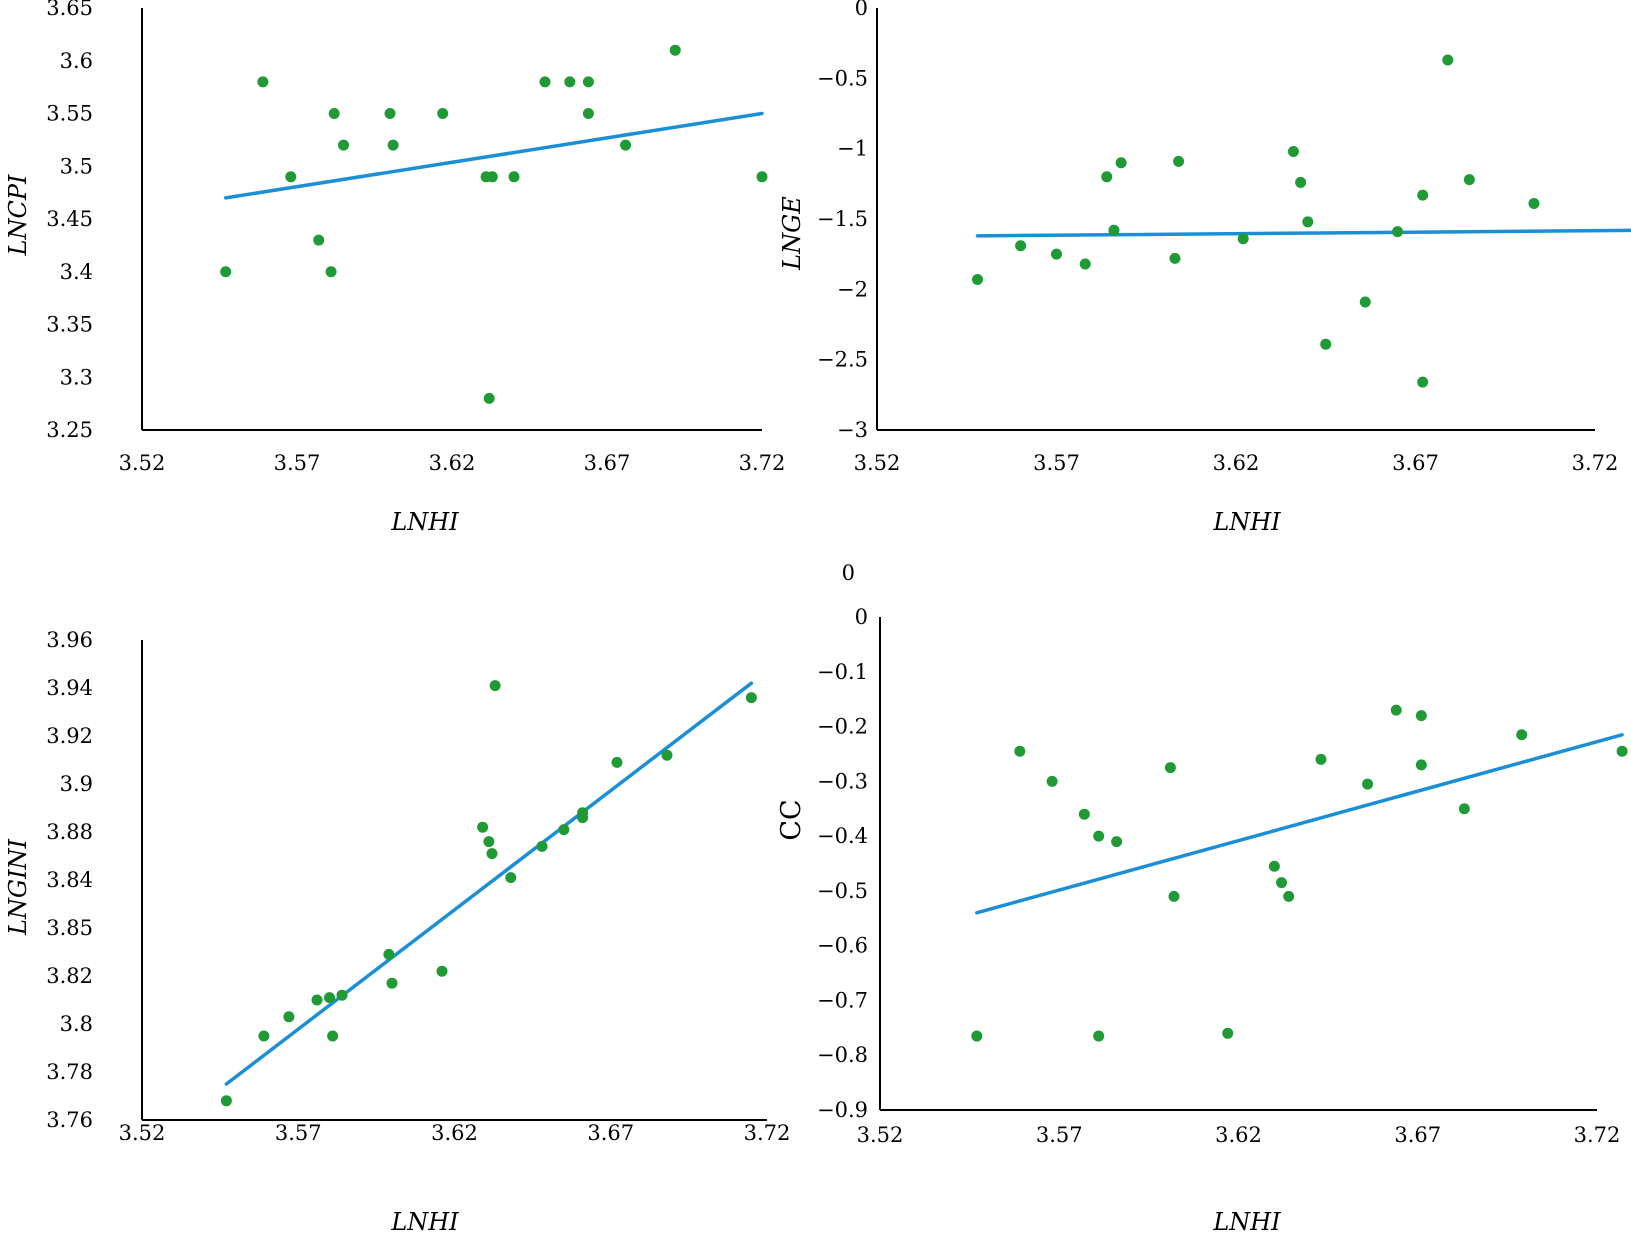 The height and width of the screenshot is (1235, 1631). I want to click on y-tick-label: −3, so click(852, 430).